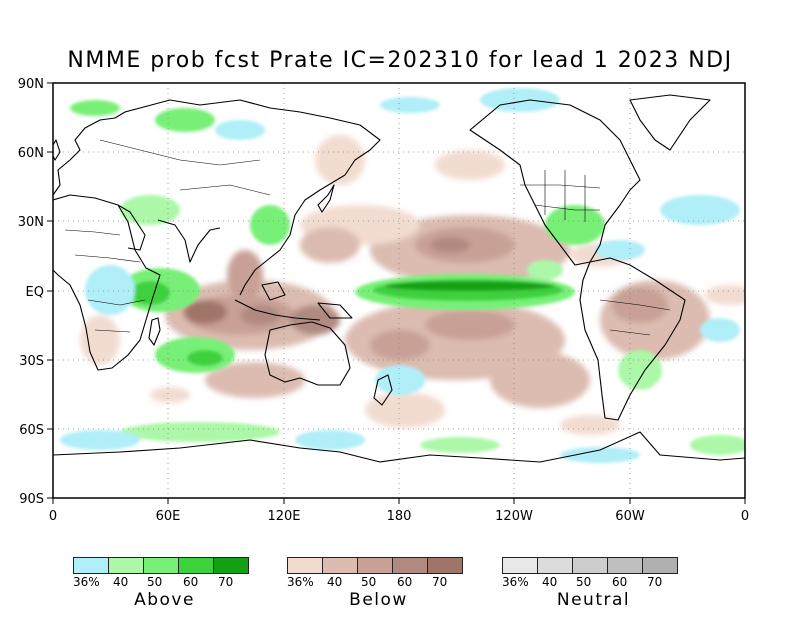 The image size is (800, 618). What do you see at coordinates (53, 516) in the screenshot?
I see `lon-label-0: 0` at bounding box center [53, 516].